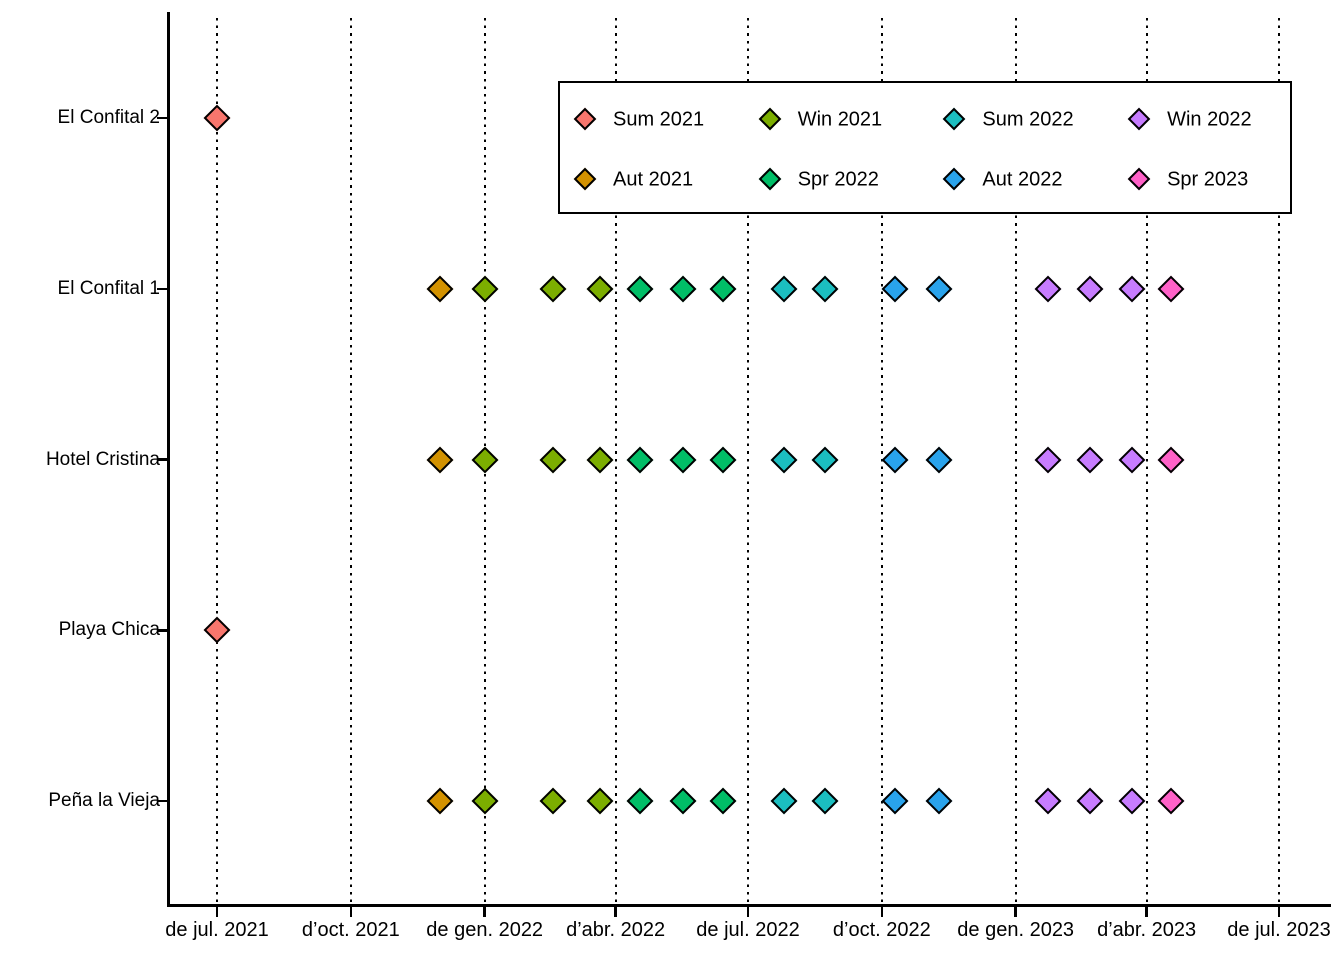  Describe the element at coordinates (653, 179) in the screenshot. I see `legend-item-label: Aut 2021` at that location.